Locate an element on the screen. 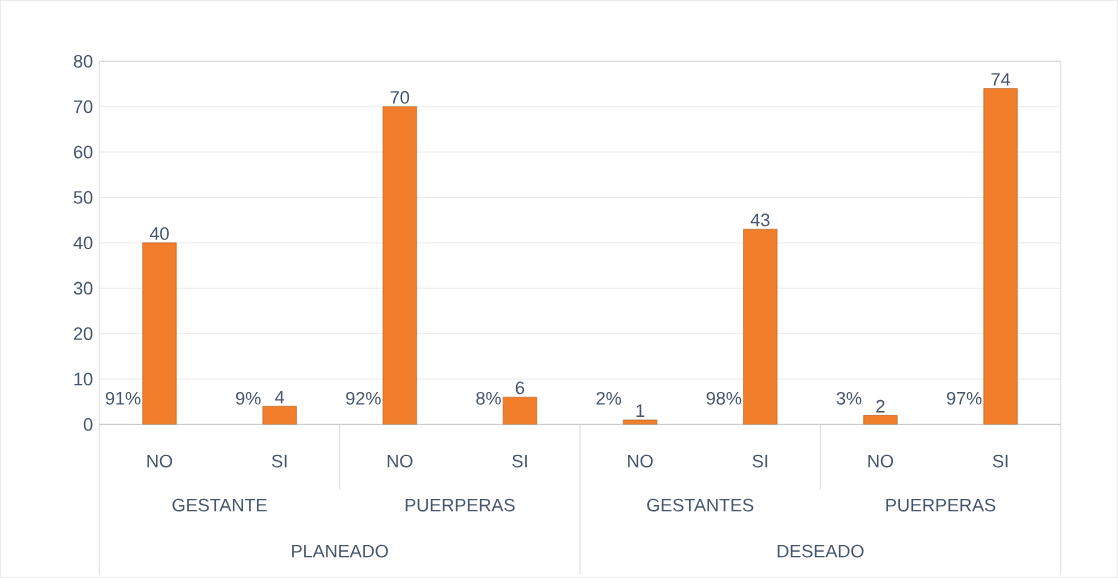 The height and width of the screenshot is (578, 1118). y-tick-label: 0 is located at coordinates (88, 424).